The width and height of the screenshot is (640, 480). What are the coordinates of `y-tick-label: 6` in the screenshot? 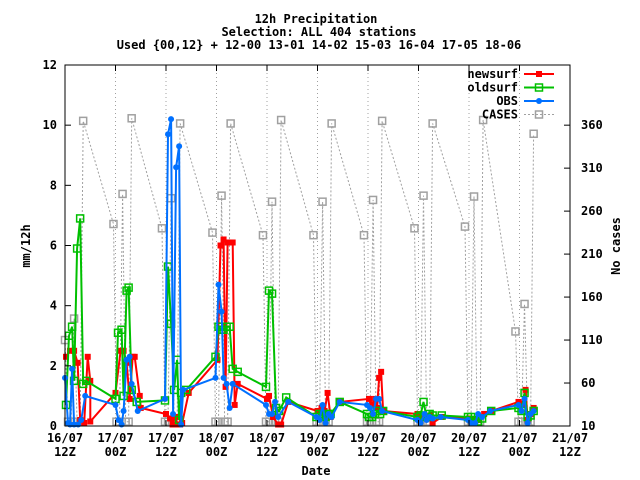 It's located at (53, 246).